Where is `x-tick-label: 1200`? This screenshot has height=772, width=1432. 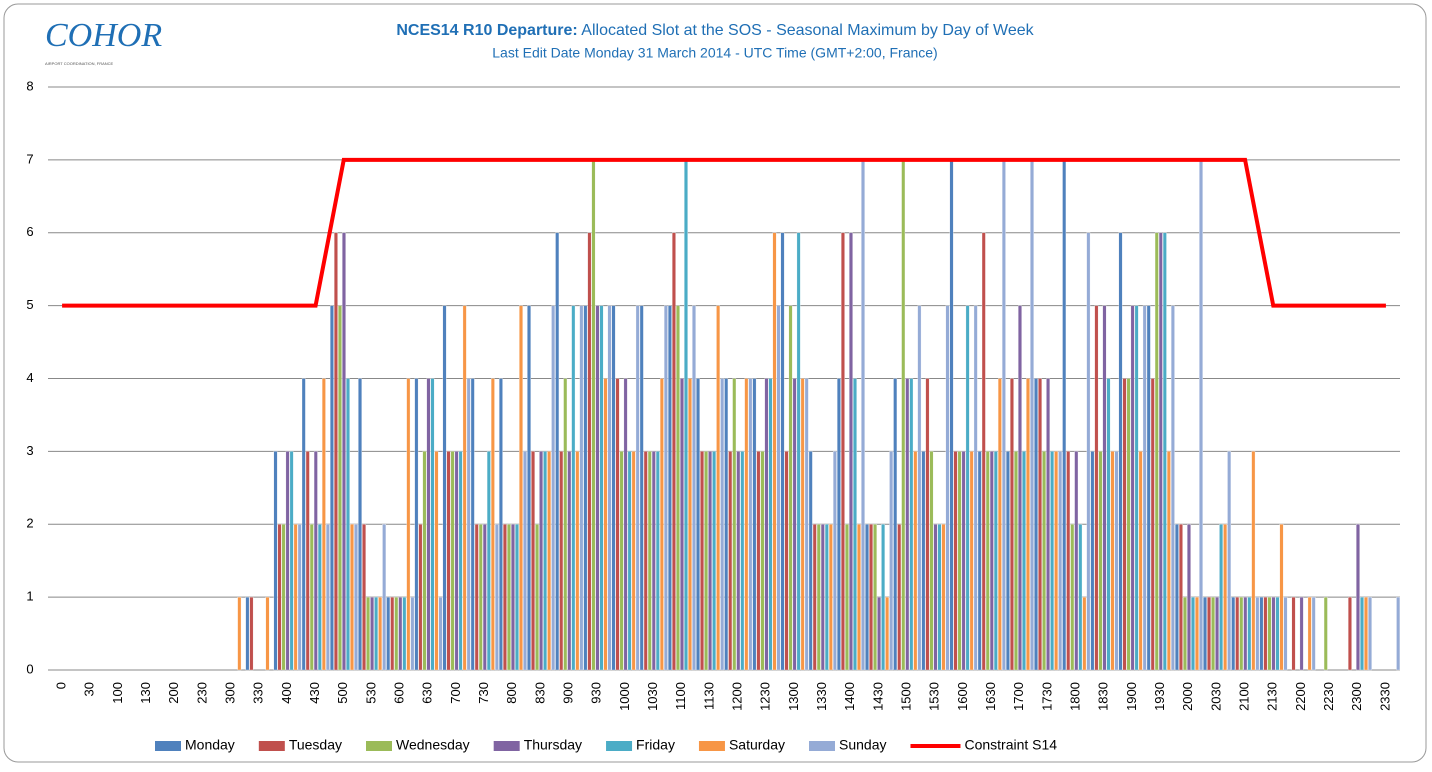
x-tick-label: 1200 is located at coordinates (737, 696).